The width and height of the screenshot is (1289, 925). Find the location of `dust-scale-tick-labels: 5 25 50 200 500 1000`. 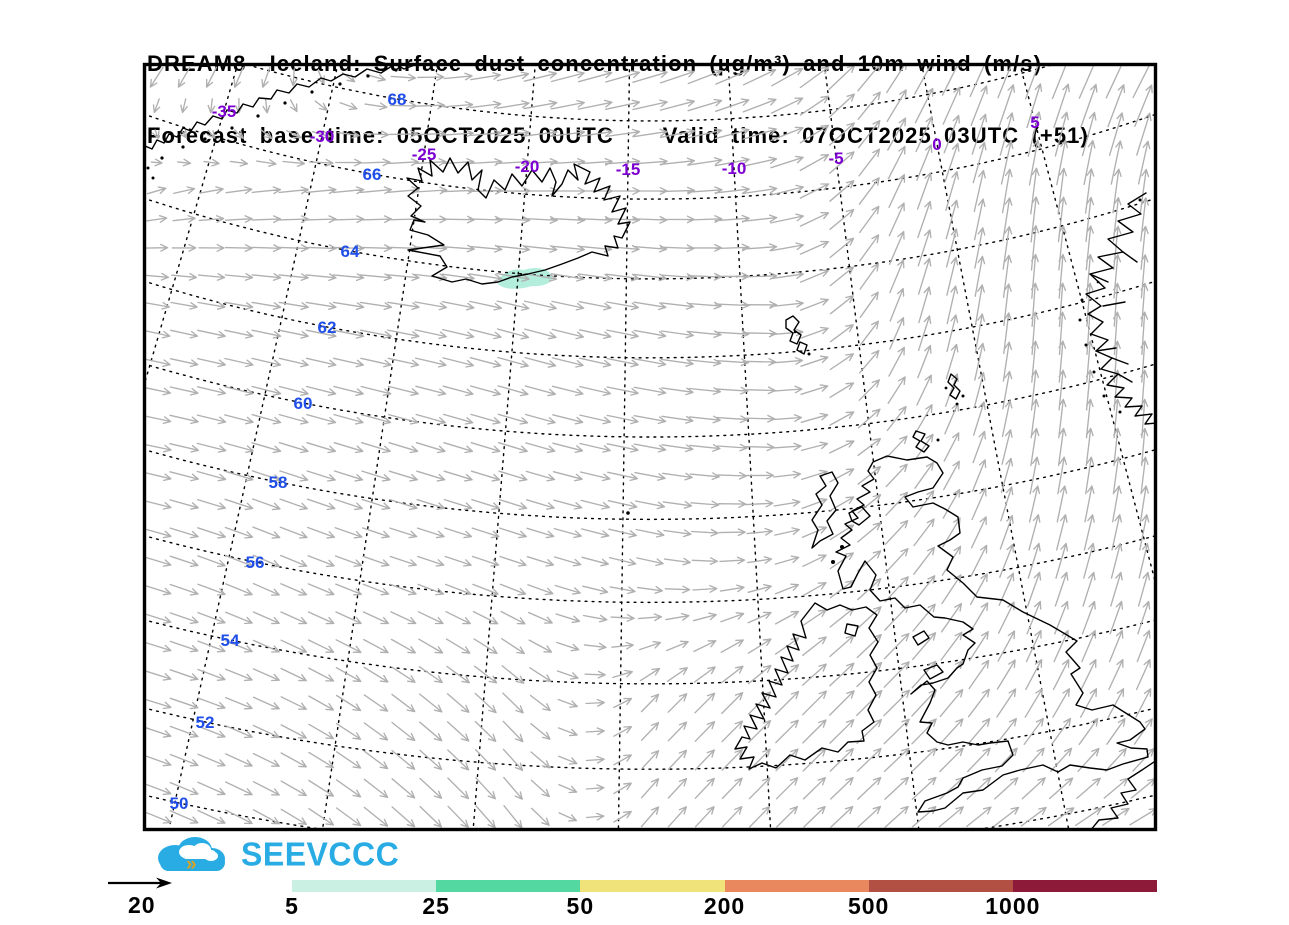

dust-scale-tick-labels: 5 25 50 200 500 1000 is located at coordinates (721, 906).